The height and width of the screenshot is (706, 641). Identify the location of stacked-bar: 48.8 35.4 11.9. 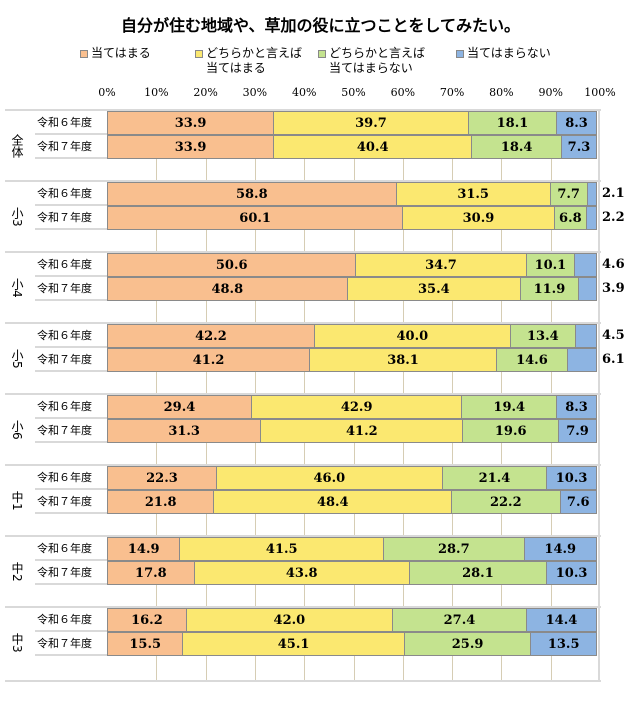
(353, 289).